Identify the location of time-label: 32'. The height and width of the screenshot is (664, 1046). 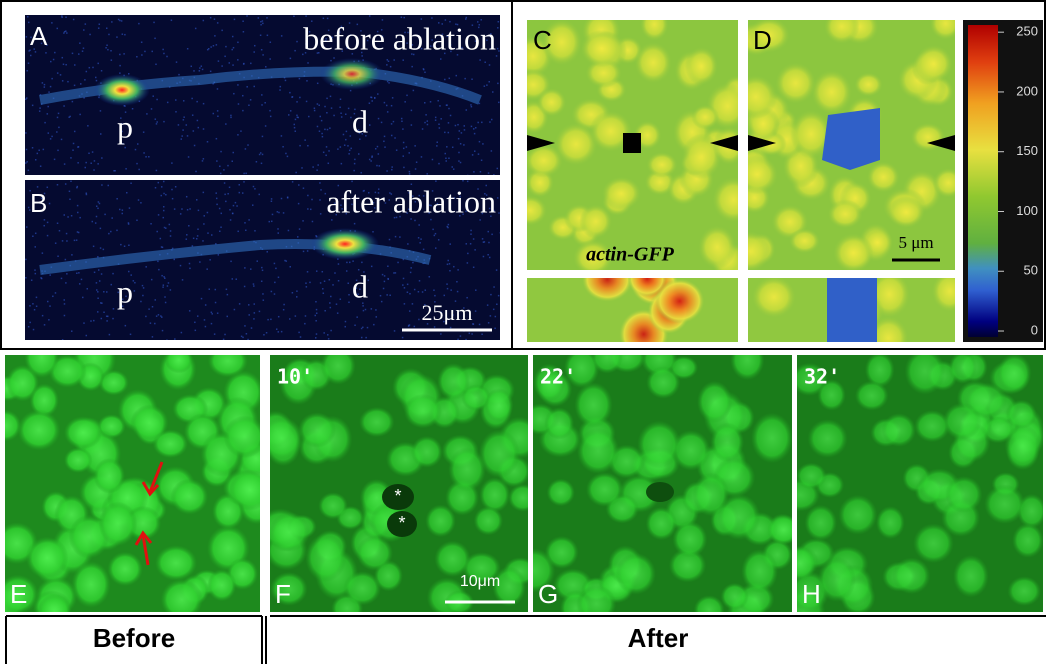
(822, 377).